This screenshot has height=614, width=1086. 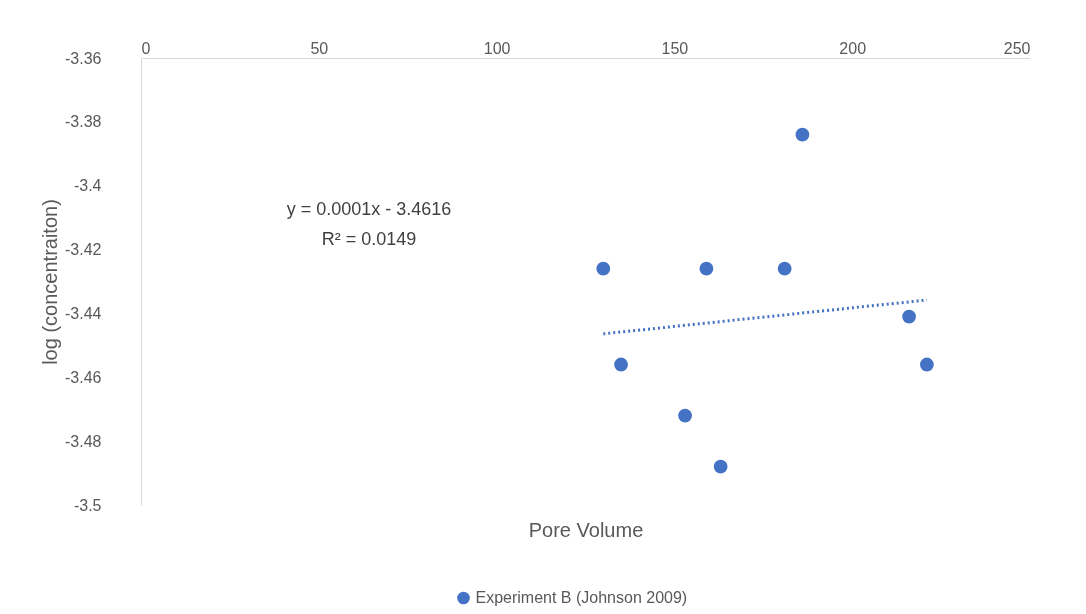 What do you see at coordinates (1017, 48) in the screenshot?
I see `x-tick-label: 250` at bounding box center [1017, 48].